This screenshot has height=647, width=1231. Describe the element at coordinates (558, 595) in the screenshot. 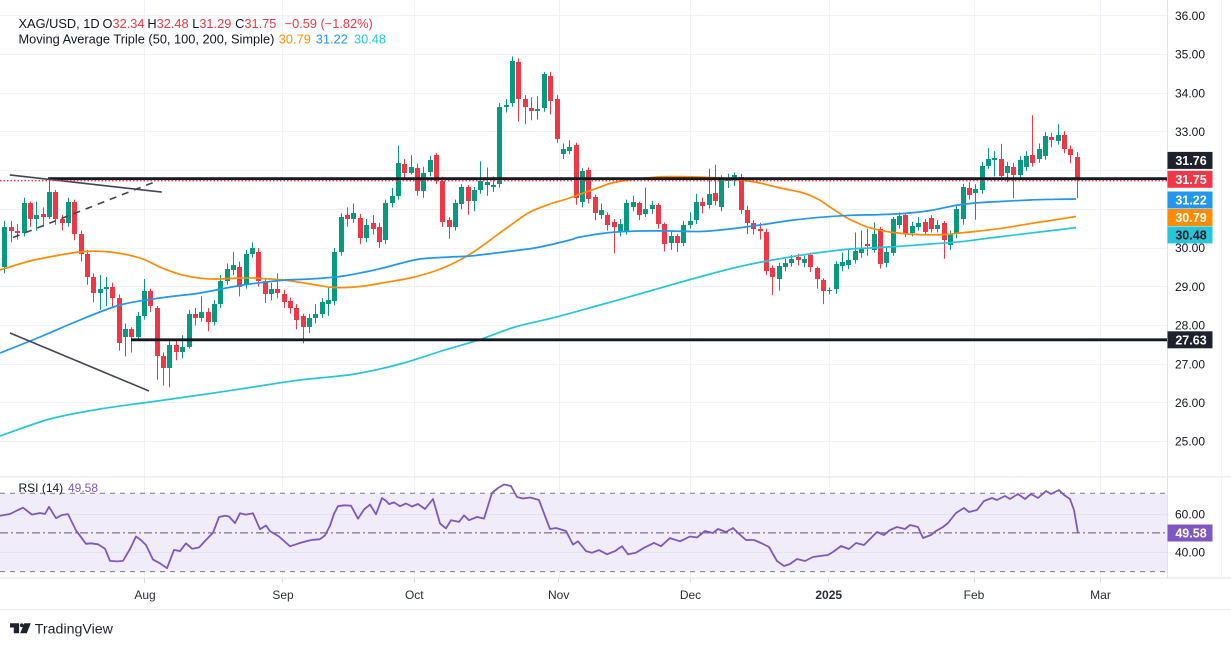

I see `svg-text: Nov` at that location.